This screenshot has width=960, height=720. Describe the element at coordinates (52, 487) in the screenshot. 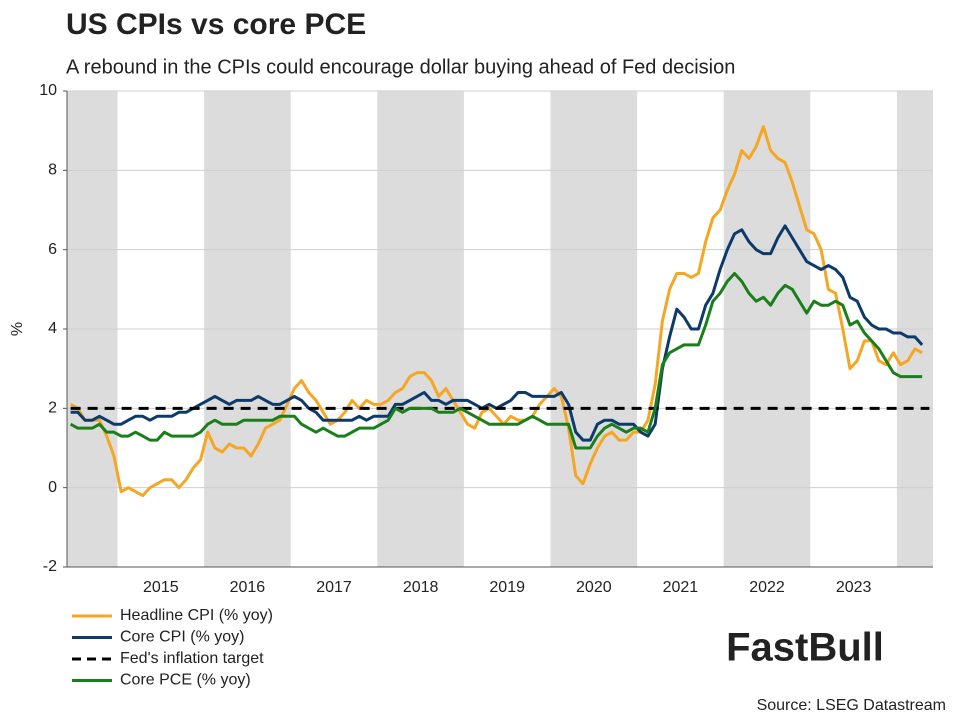

I see `y-tick-label: 0` at that location.